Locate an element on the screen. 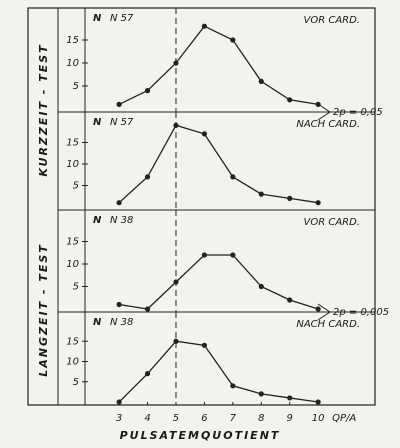  x-tick-label: 4 is located at coordinates (147, 418).